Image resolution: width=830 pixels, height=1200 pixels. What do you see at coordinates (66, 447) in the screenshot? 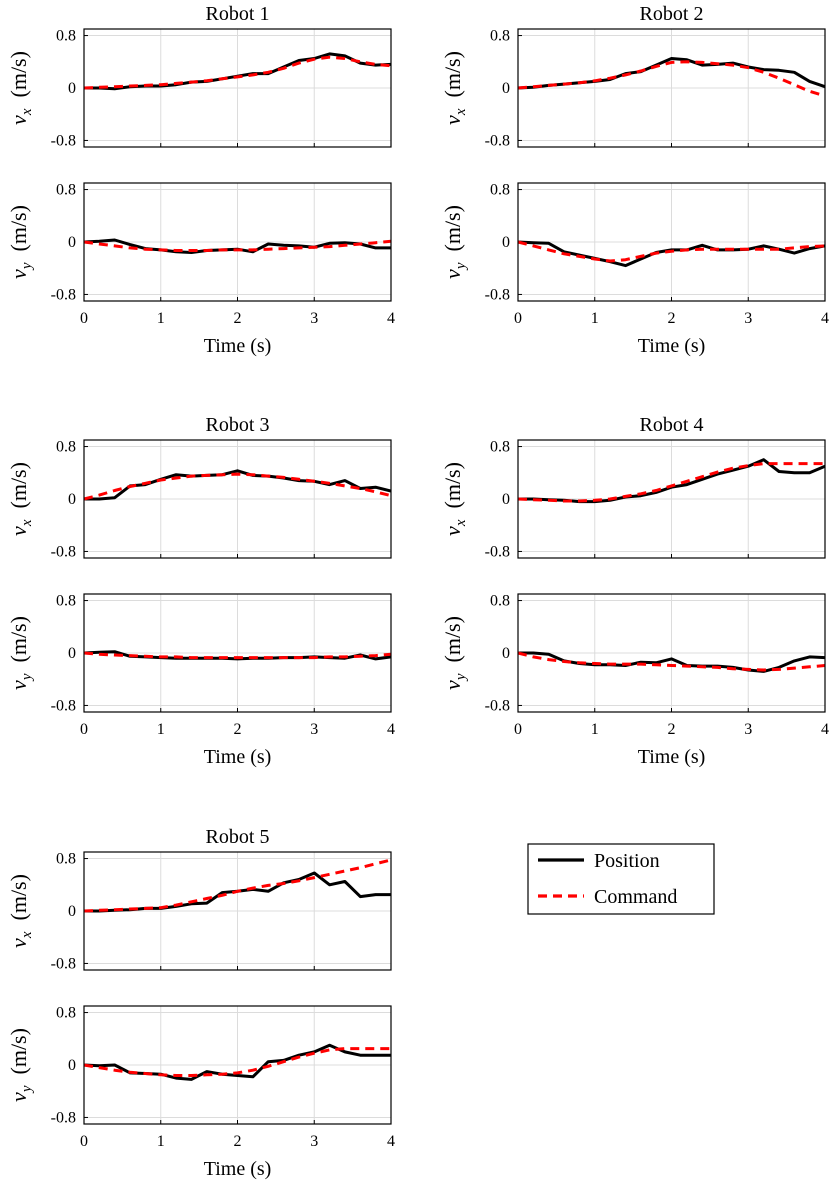
I see `robot3-vx-ytick-label: 0.8` at bounding box center [66, 447].